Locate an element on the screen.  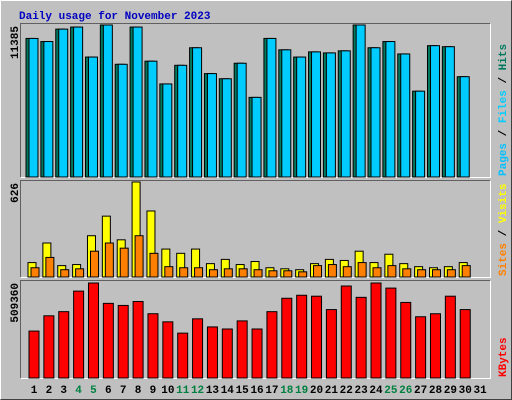
legend-entry: Pages is located at coordinates (504, 159).